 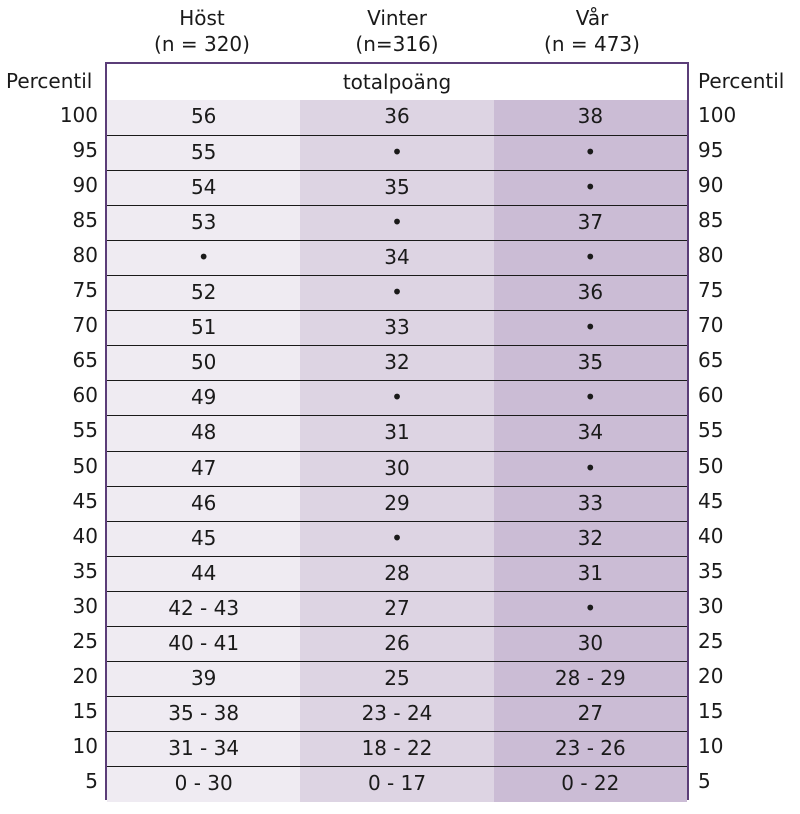 What do you see at coordinates (397, 44) in the screenshot?
I see `column-count: (n=316)` at bounding box center [397, 44].